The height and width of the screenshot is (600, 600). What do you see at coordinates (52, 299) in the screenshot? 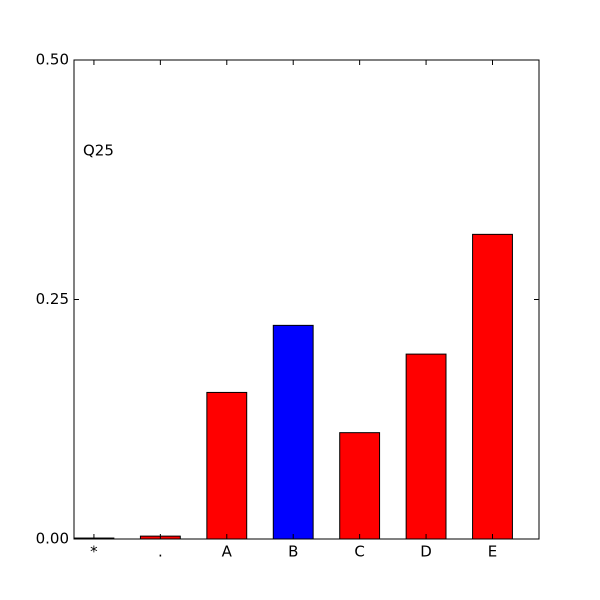
I see `y-tick-label: 0.25` at bounding box center [52, 299].